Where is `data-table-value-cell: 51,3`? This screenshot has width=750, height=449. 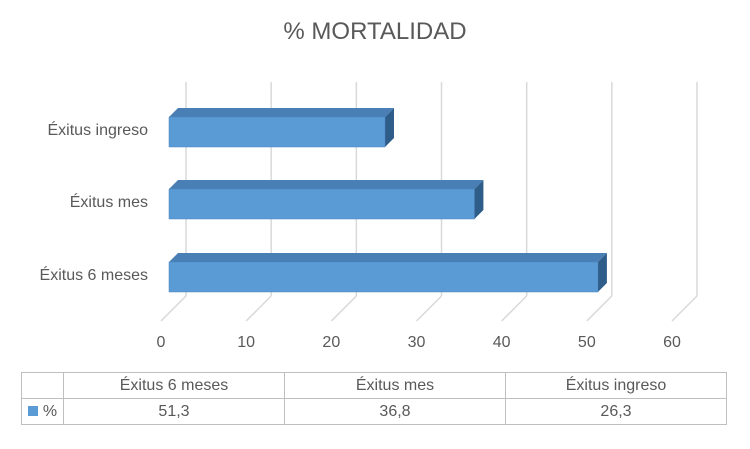 data-table-value-cell: 51,3 is located at coordinates (174, 411).